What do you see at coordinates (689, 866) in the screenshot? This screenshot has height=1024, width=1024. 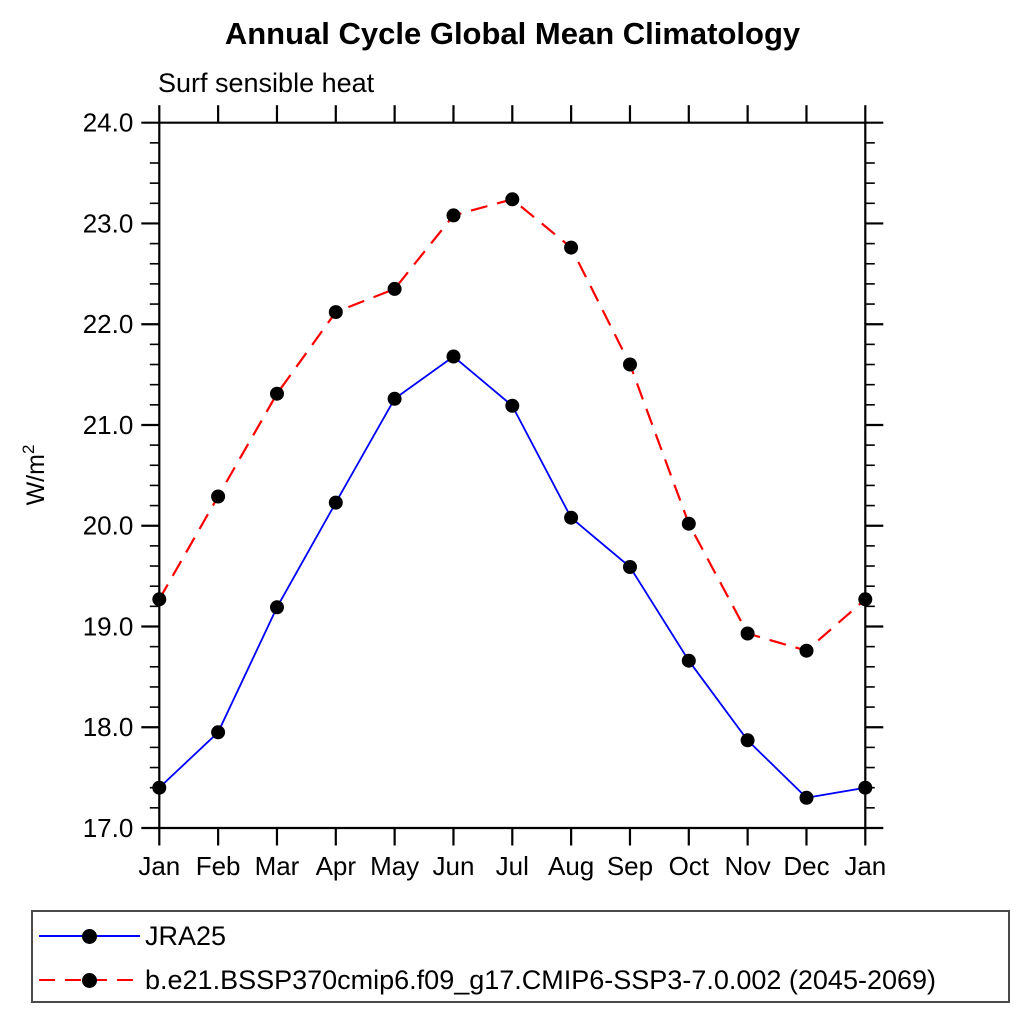 I see `svg-text: Oct` at bounding box center [689, 866].